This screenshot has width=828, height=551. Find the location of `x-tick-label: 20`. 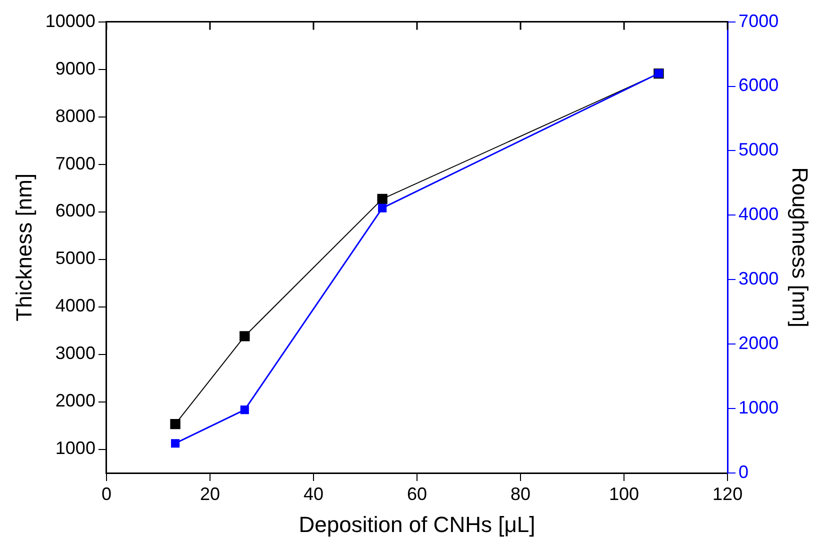

x-tick-label: 20 is located at coordinates (210, 494).